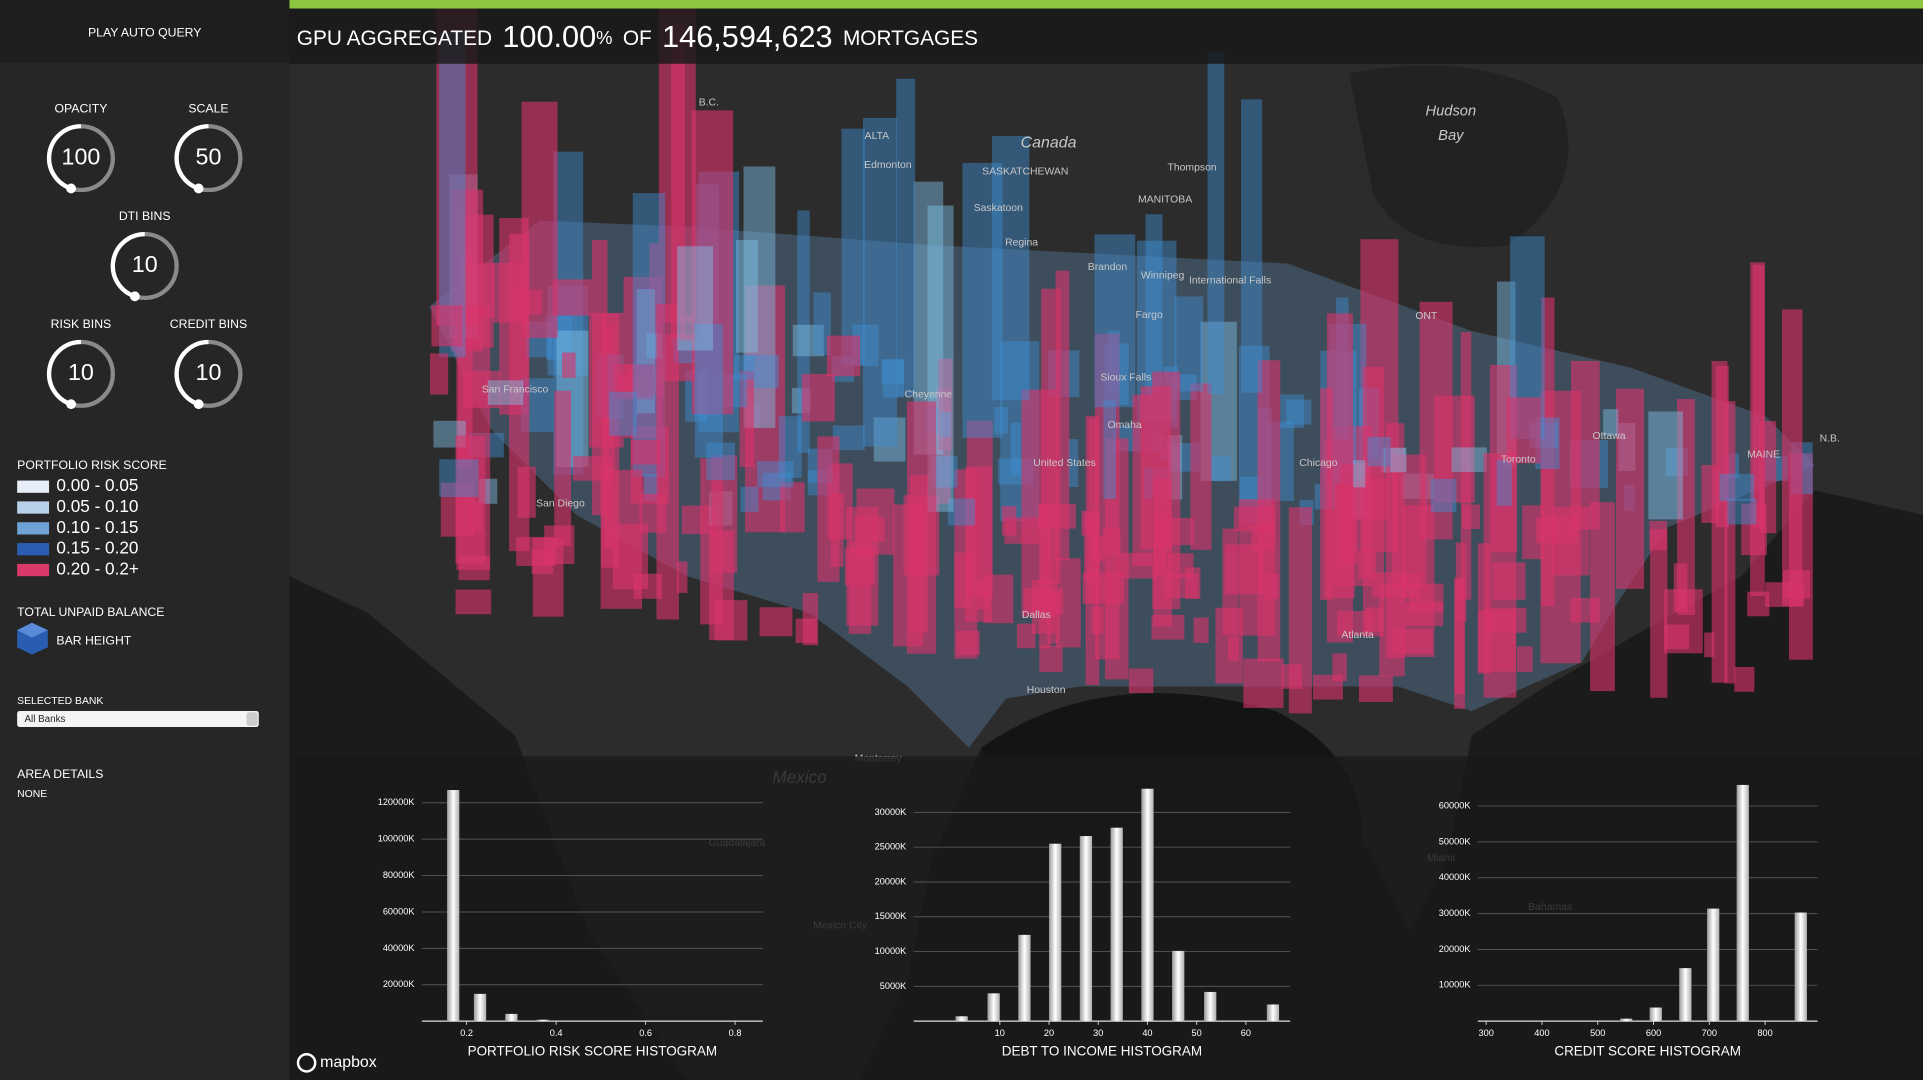 The width and height of the screenshot is (1923, 1080). Describe the element at coordinates (1518, 459) in the screenshot. I see `map-label: Toronto` at that location.